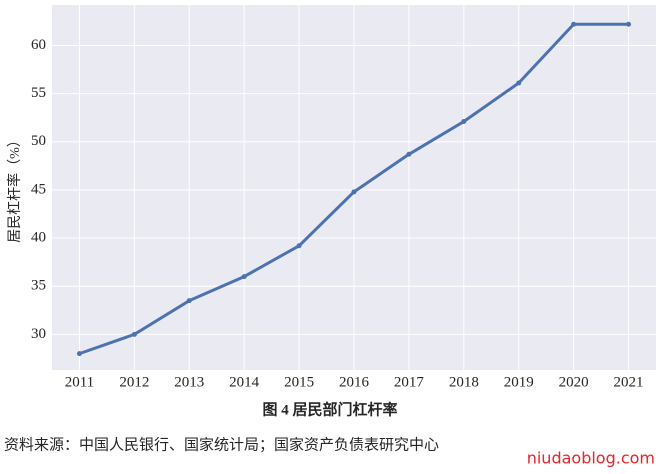  What do you see at coordinates (38, 286) in the screenshot?
I see `y-tick-label: 35` at bounding box center [38, 286].